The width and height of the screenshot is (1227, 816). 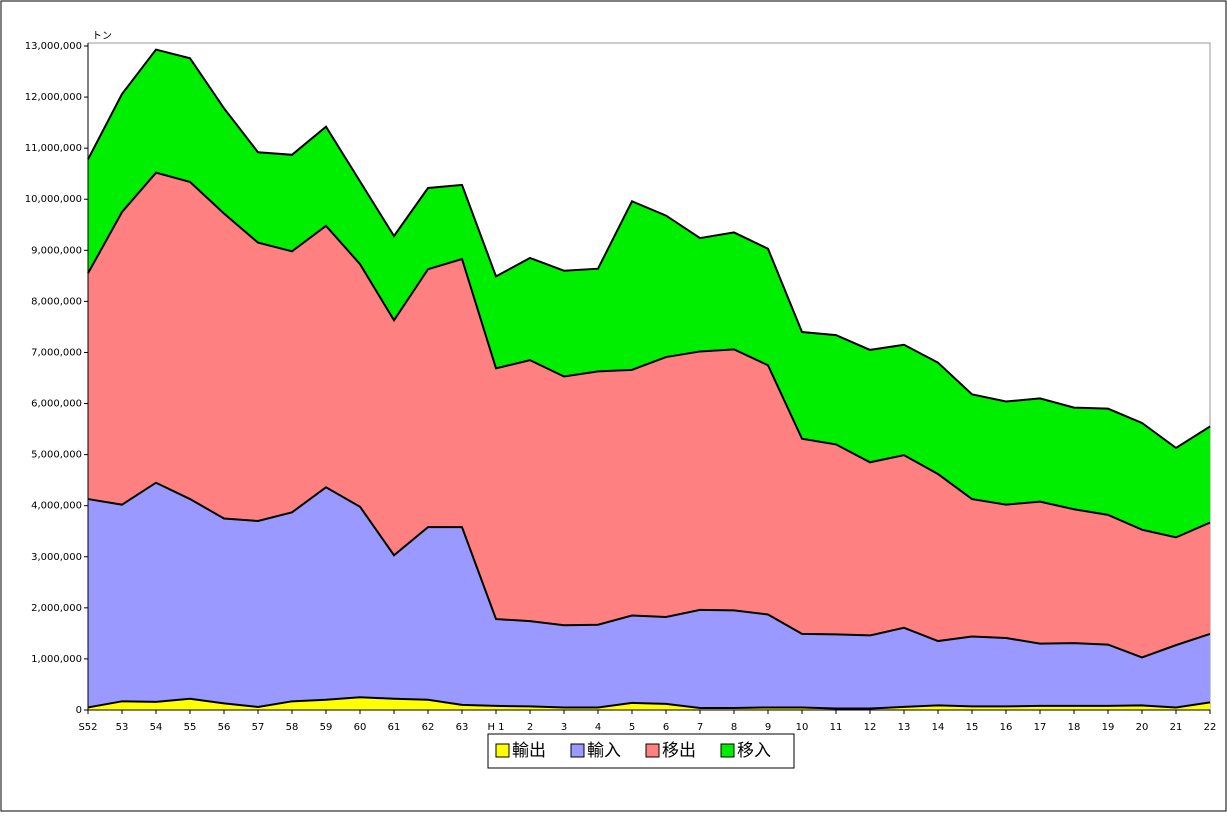 What do you see at coordinates (1142, 727) in the screenshot?
I see `x-tick-label: 20` at bounding box center [1142, 727].